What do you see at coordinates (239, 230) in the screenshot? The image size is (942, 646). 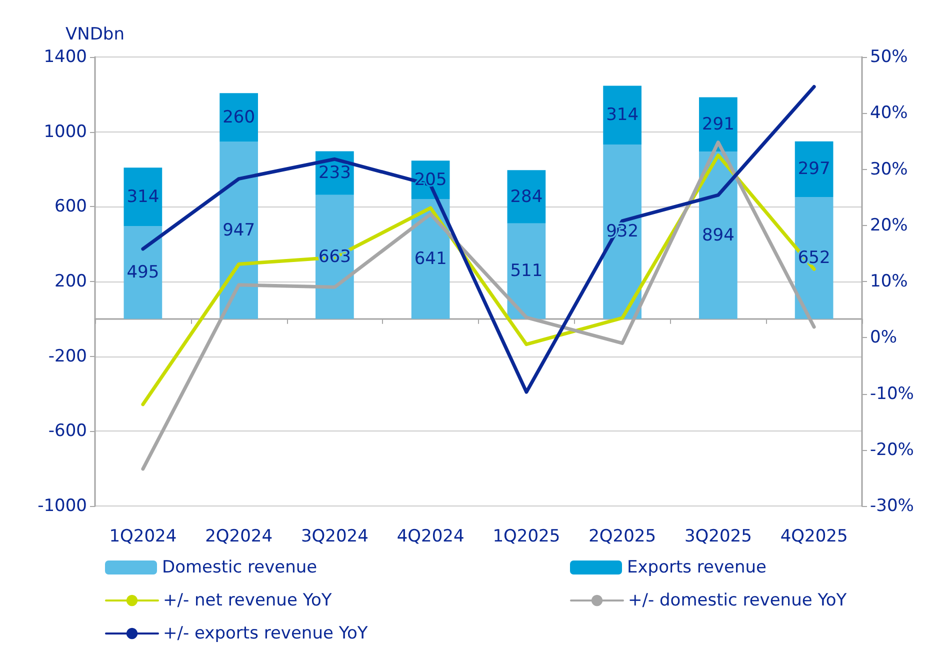 I see `data-label: 947` at bounding box center [239, 230].